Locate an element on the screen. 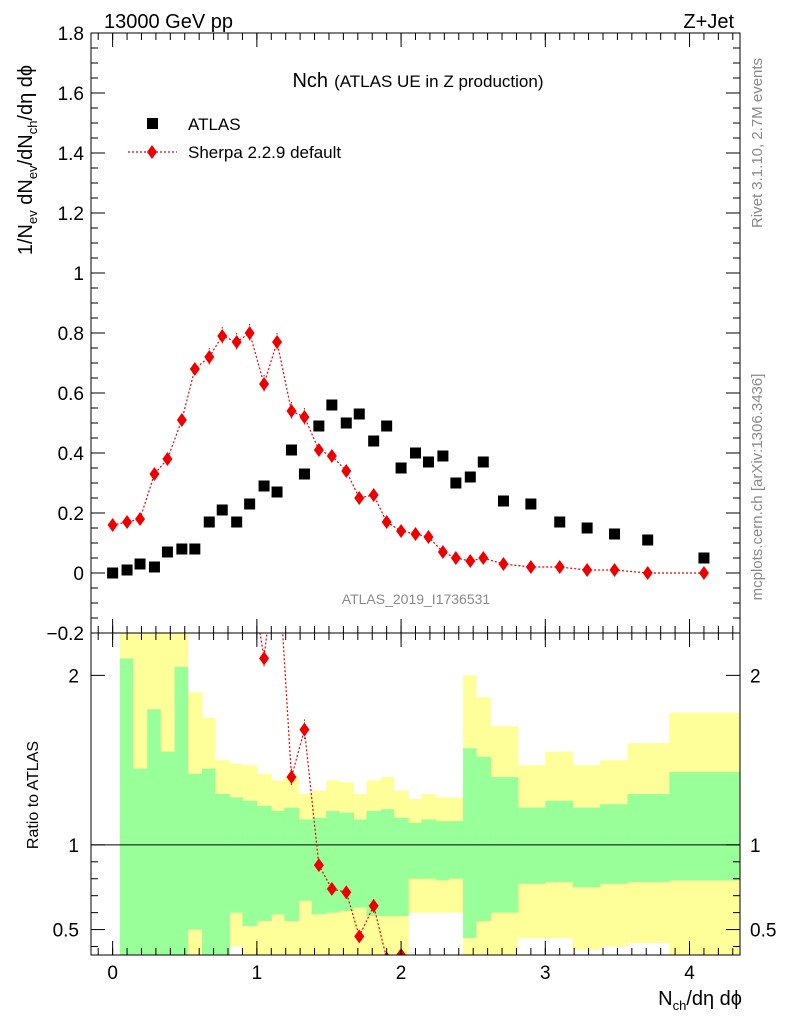 The width and height of the screenshot is (786, 1024). main-y-tick-label: 1.8 is located at coordinates (71, 34).